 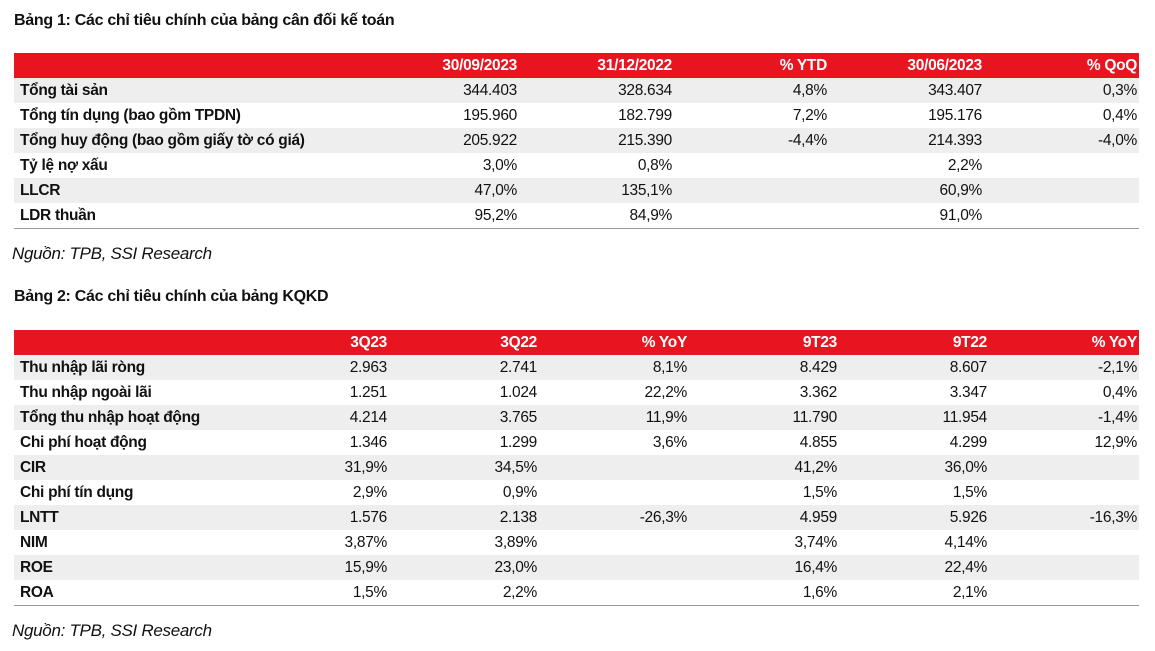 I want to click on row: ROE 15,9% 23,0% 16,4% 22,4%, so click(x=576, y=567).